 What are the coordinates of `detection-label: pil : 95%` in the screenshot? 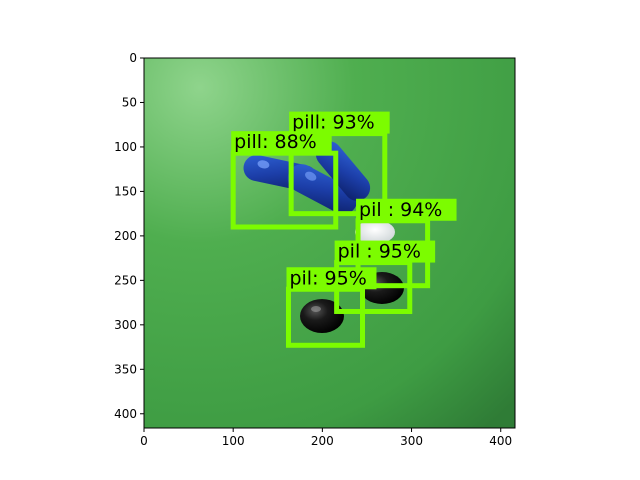 It's located at (379, 252).